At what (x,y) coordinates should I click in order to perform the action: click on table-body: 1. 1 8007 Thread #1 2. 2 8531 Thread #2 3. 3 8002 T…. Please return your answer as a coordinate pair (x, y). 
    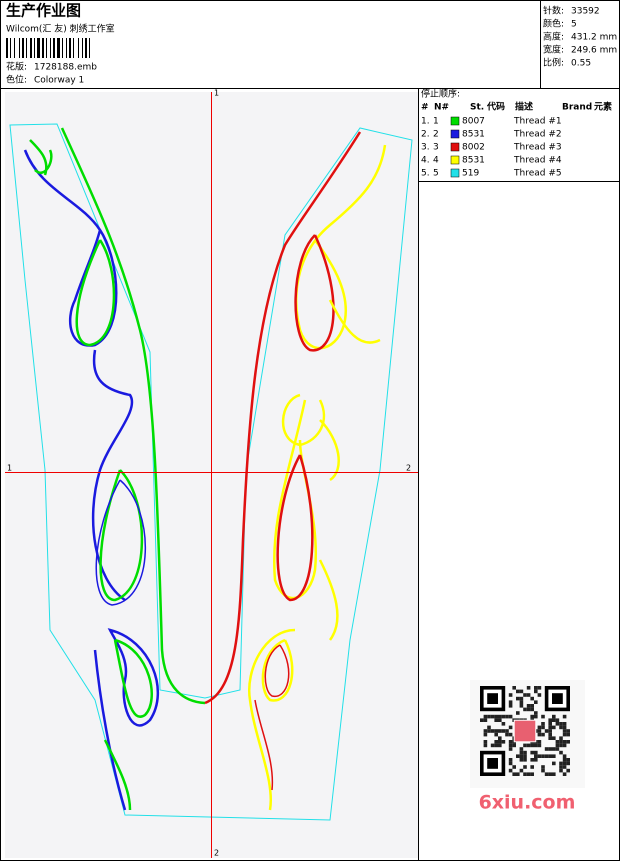
    Looking at the image, I should click on (491, 148).